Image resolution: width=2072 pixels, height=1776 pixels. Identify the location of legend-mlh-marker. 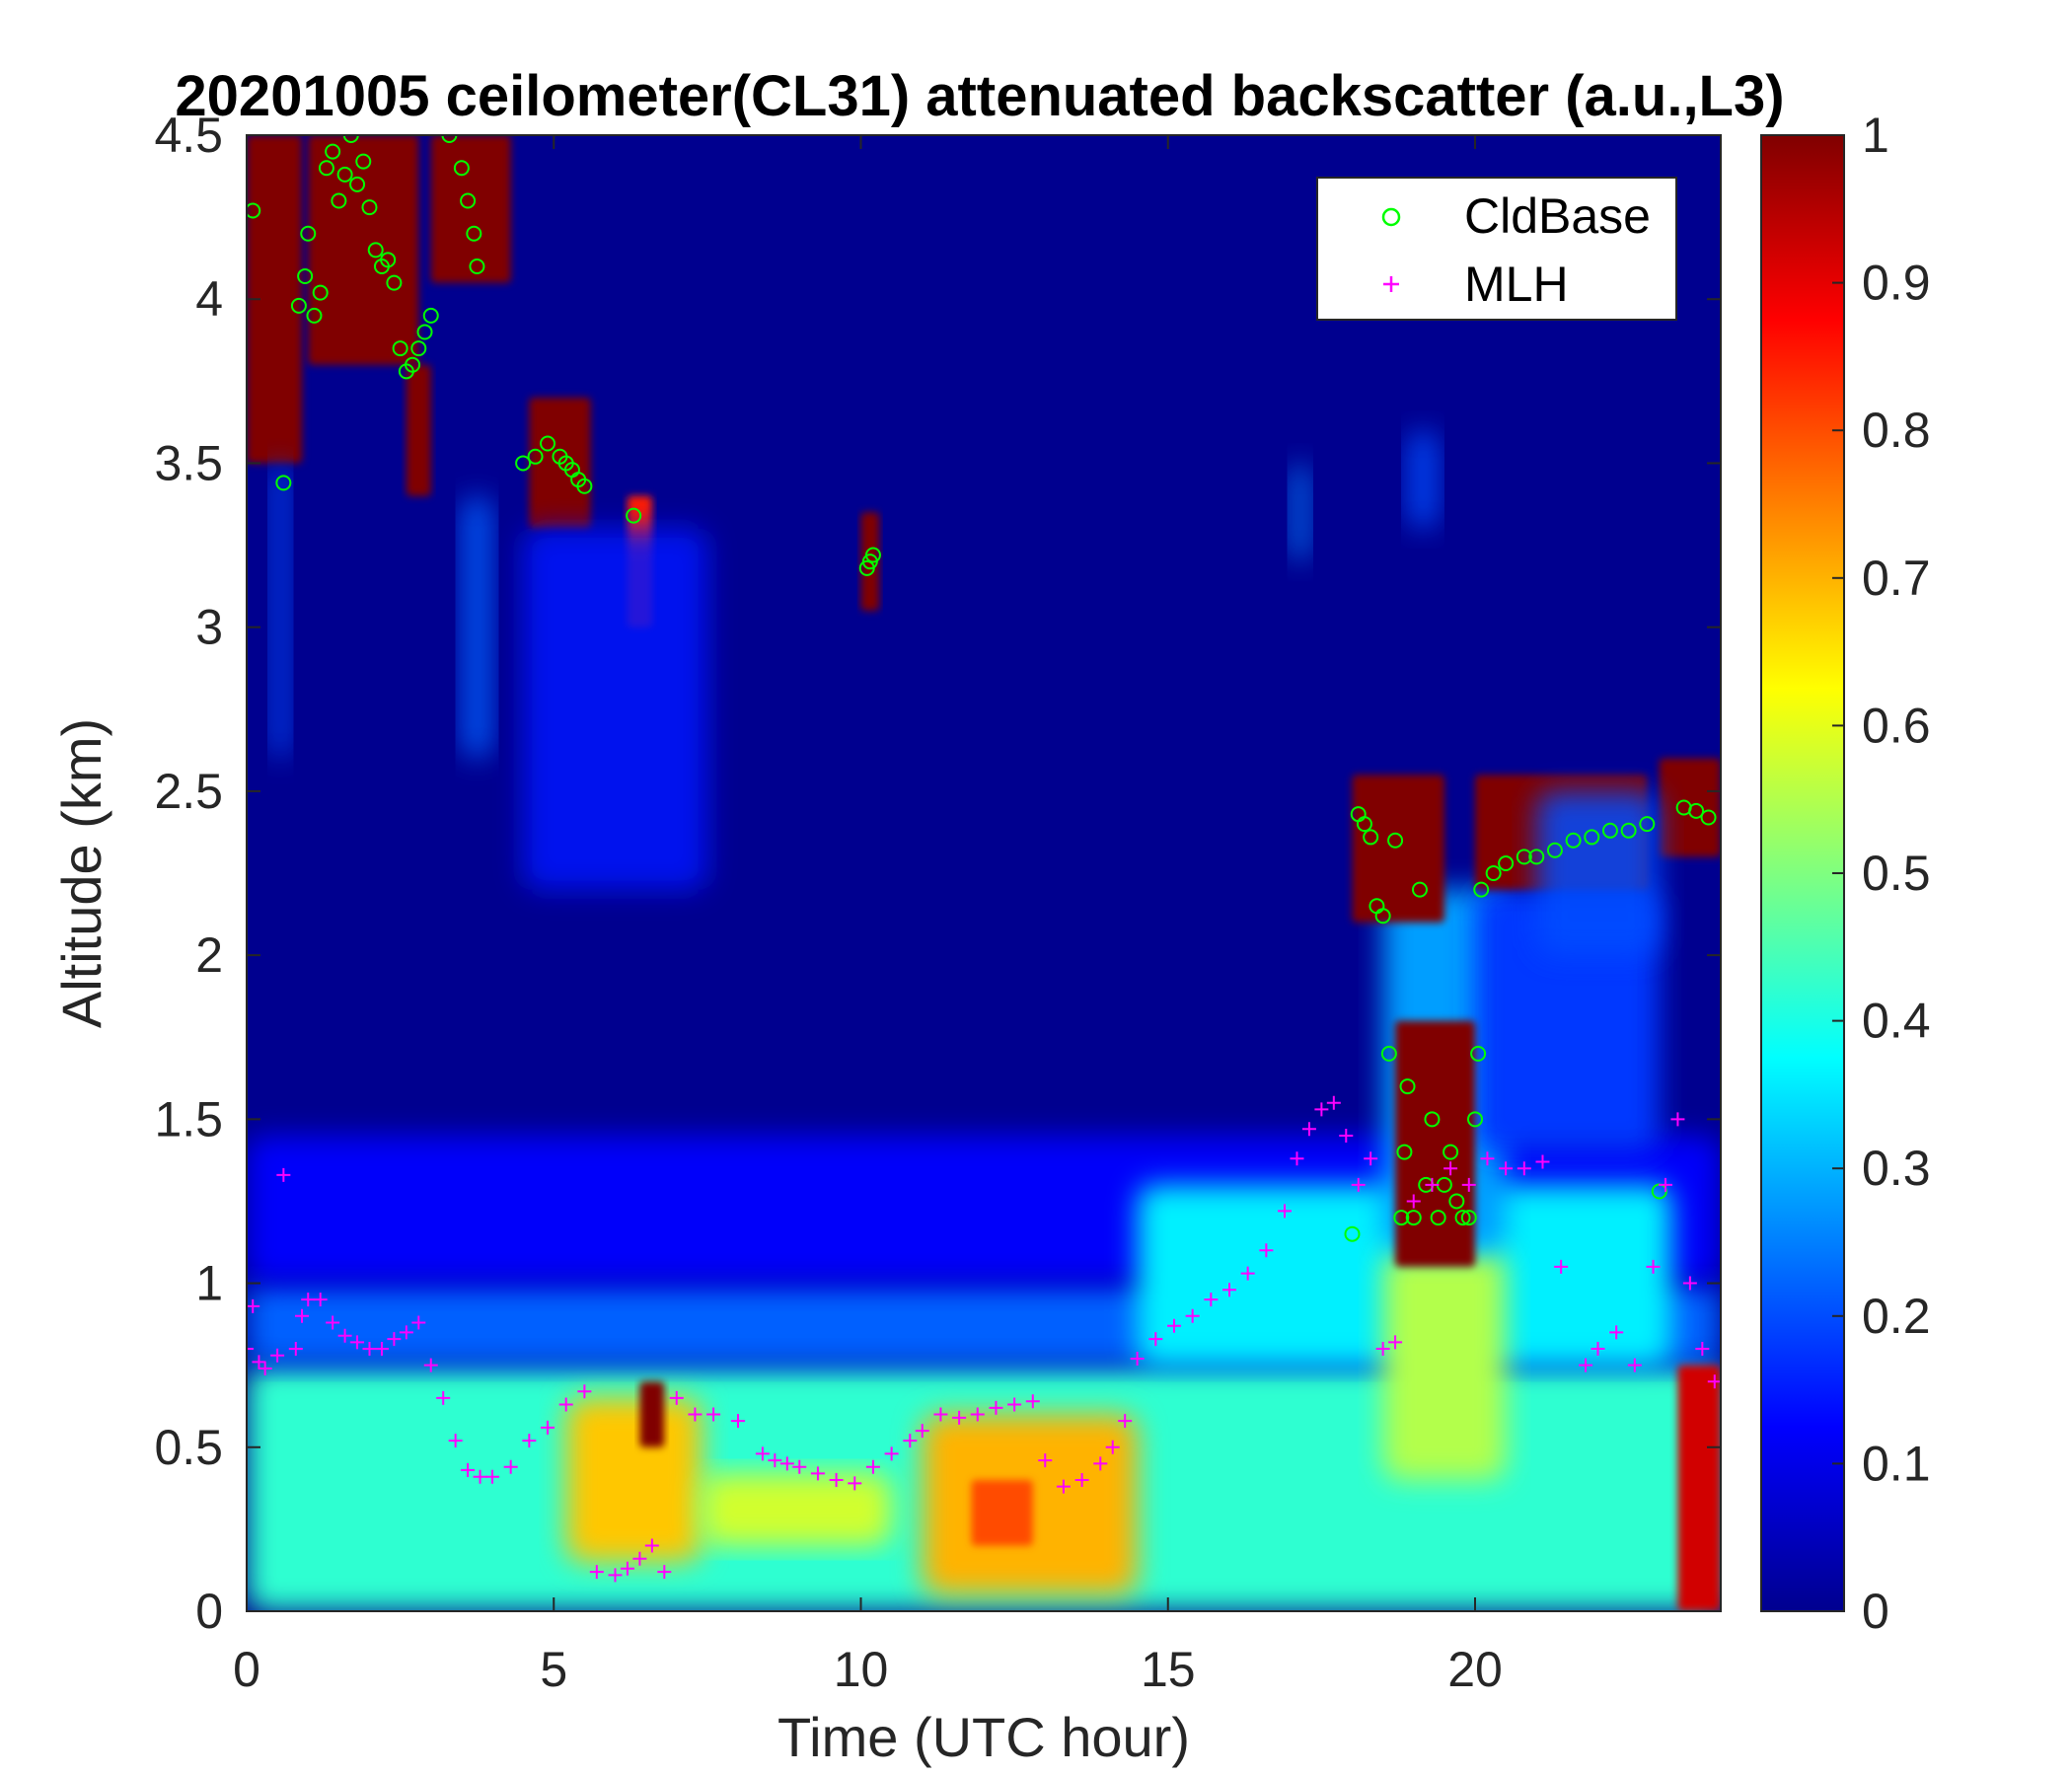
(1391, 284).